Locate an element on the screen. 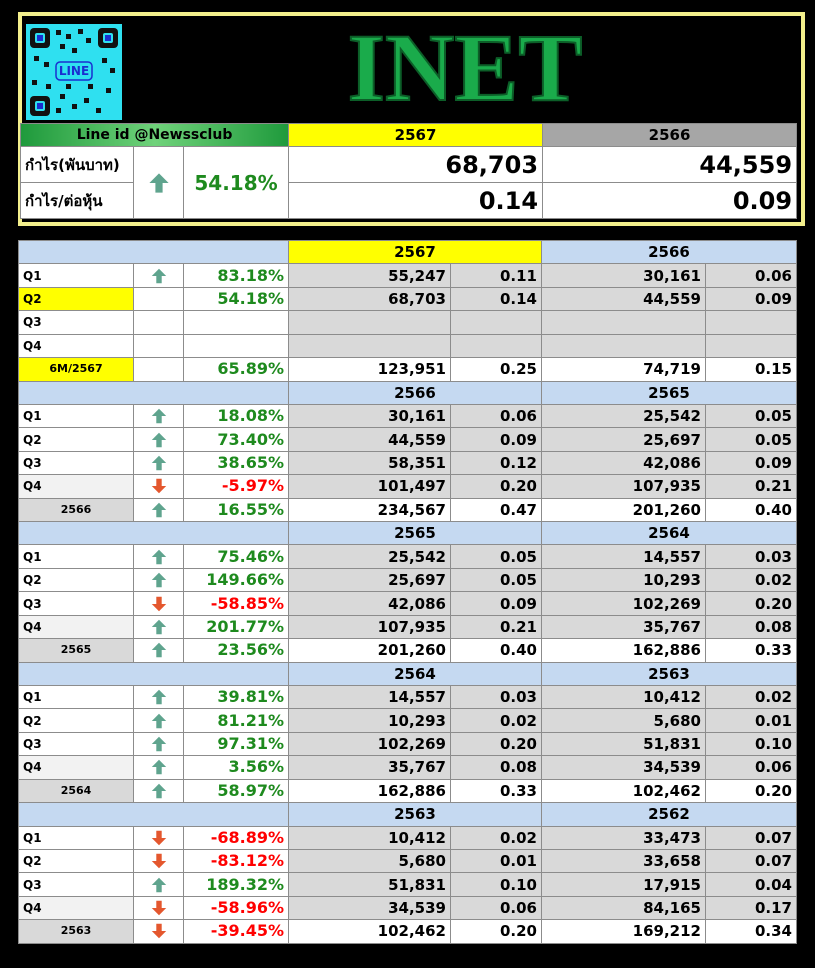  eps-label: กำไร/ต่อหุ้น is located at coordinates (77, 200).